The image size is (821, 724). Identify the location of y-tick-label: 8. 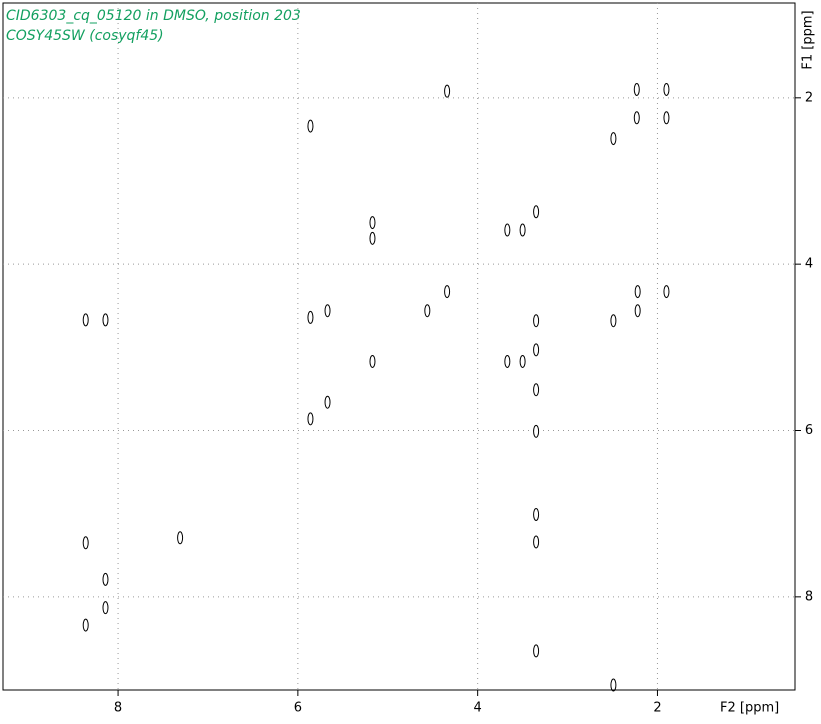
(809, 596).